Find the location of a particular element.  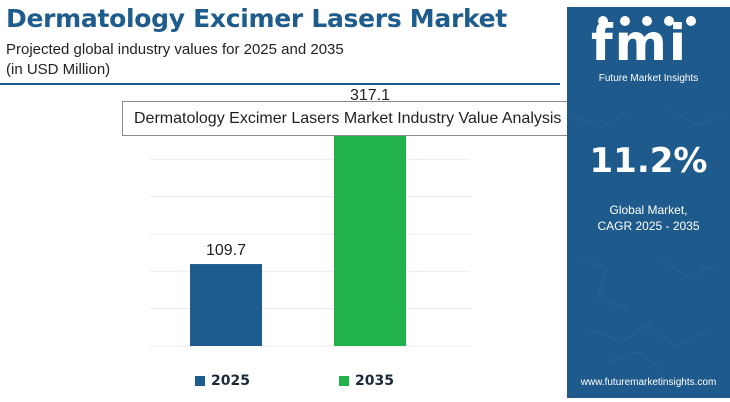

bar-2035 is located at coordinates (370, 227).